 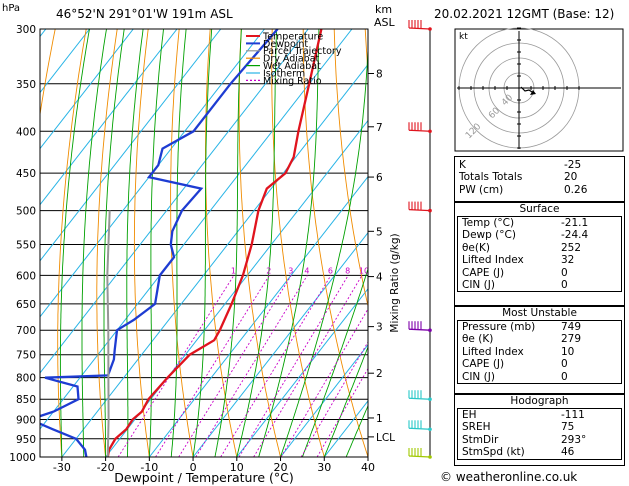 I want to click on mixing-ratio-label: 8, so click(x=347, y=270).